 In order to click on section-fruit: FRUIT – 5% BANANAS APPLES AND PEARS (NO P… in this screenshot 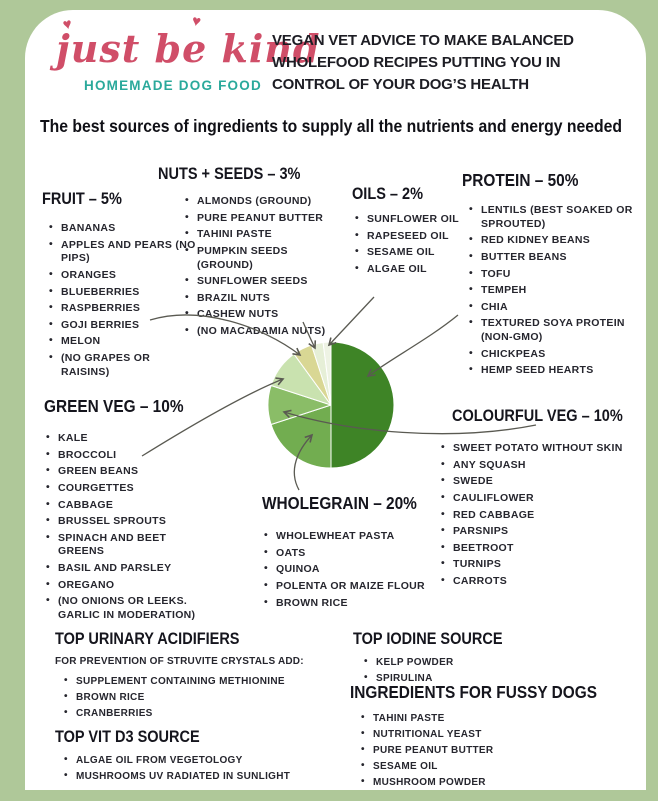, I will do `click(121, 286)`.